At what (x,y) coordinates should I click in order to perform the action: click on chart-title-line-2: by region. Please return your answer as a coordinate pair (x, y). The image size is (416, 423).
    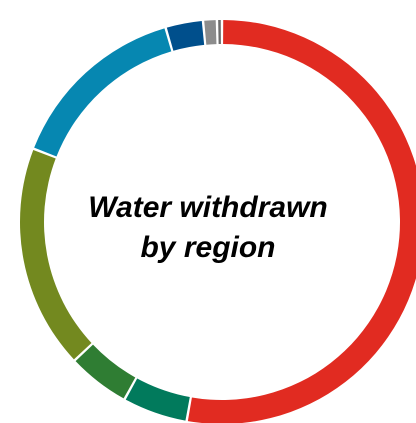
    Looking at the image, I should click on (208, 247).